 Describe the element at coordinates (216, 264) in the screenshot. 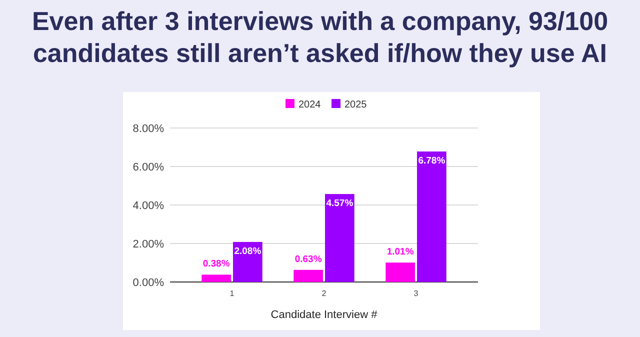

I see `data-label: 0.38%` at that location.